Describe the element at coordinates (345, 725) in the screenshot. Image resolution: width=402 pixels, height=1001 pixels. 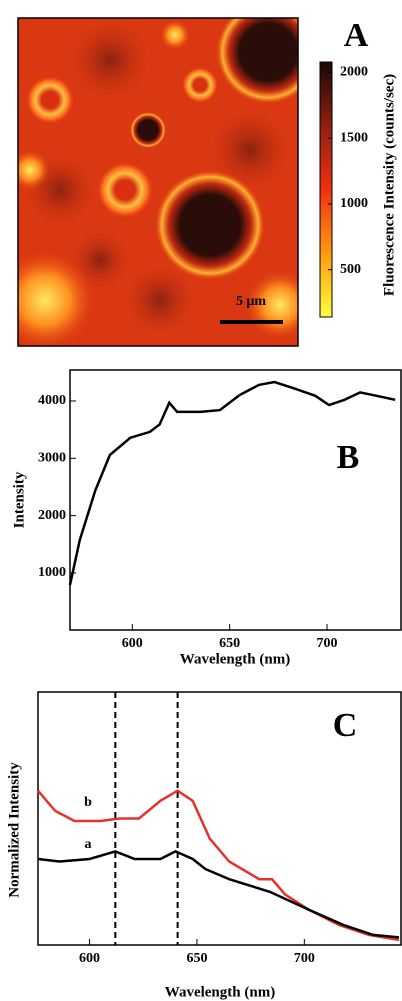
I see `panel-label: C` at that location.